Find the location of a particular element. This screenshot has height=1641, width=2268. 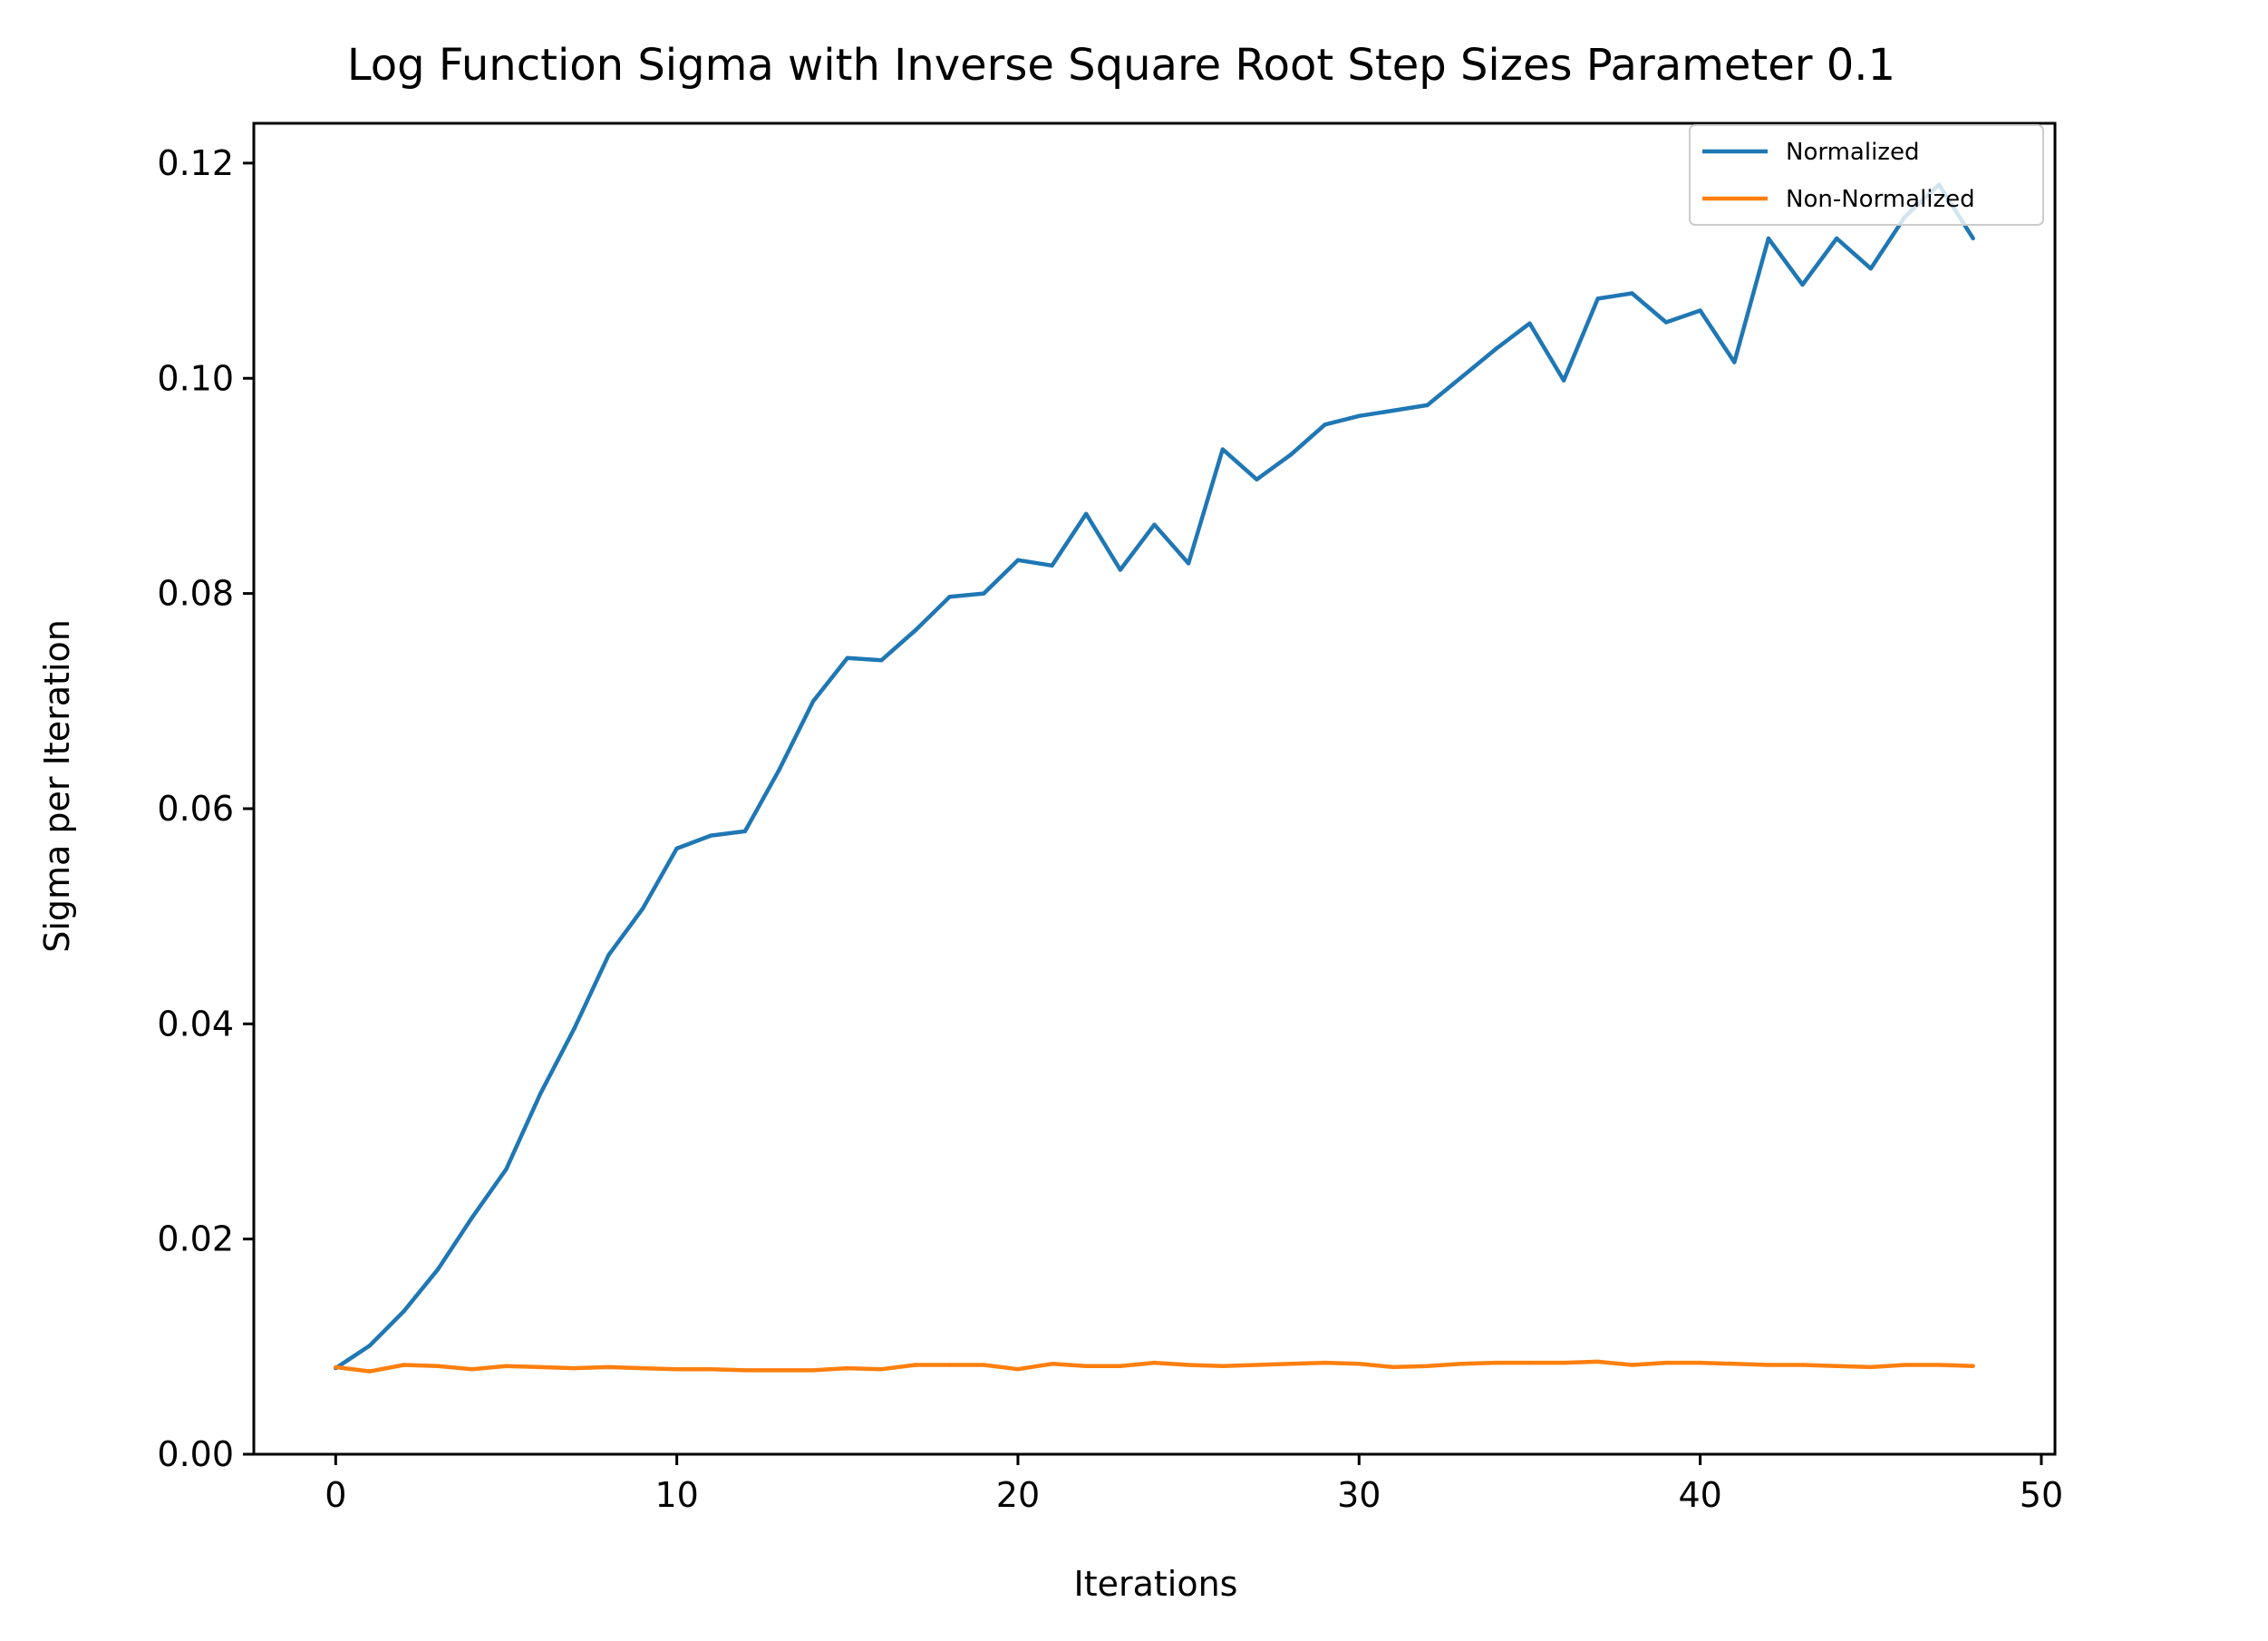

x-axis-label: Iterations is located at coordinates (1156, 1584).